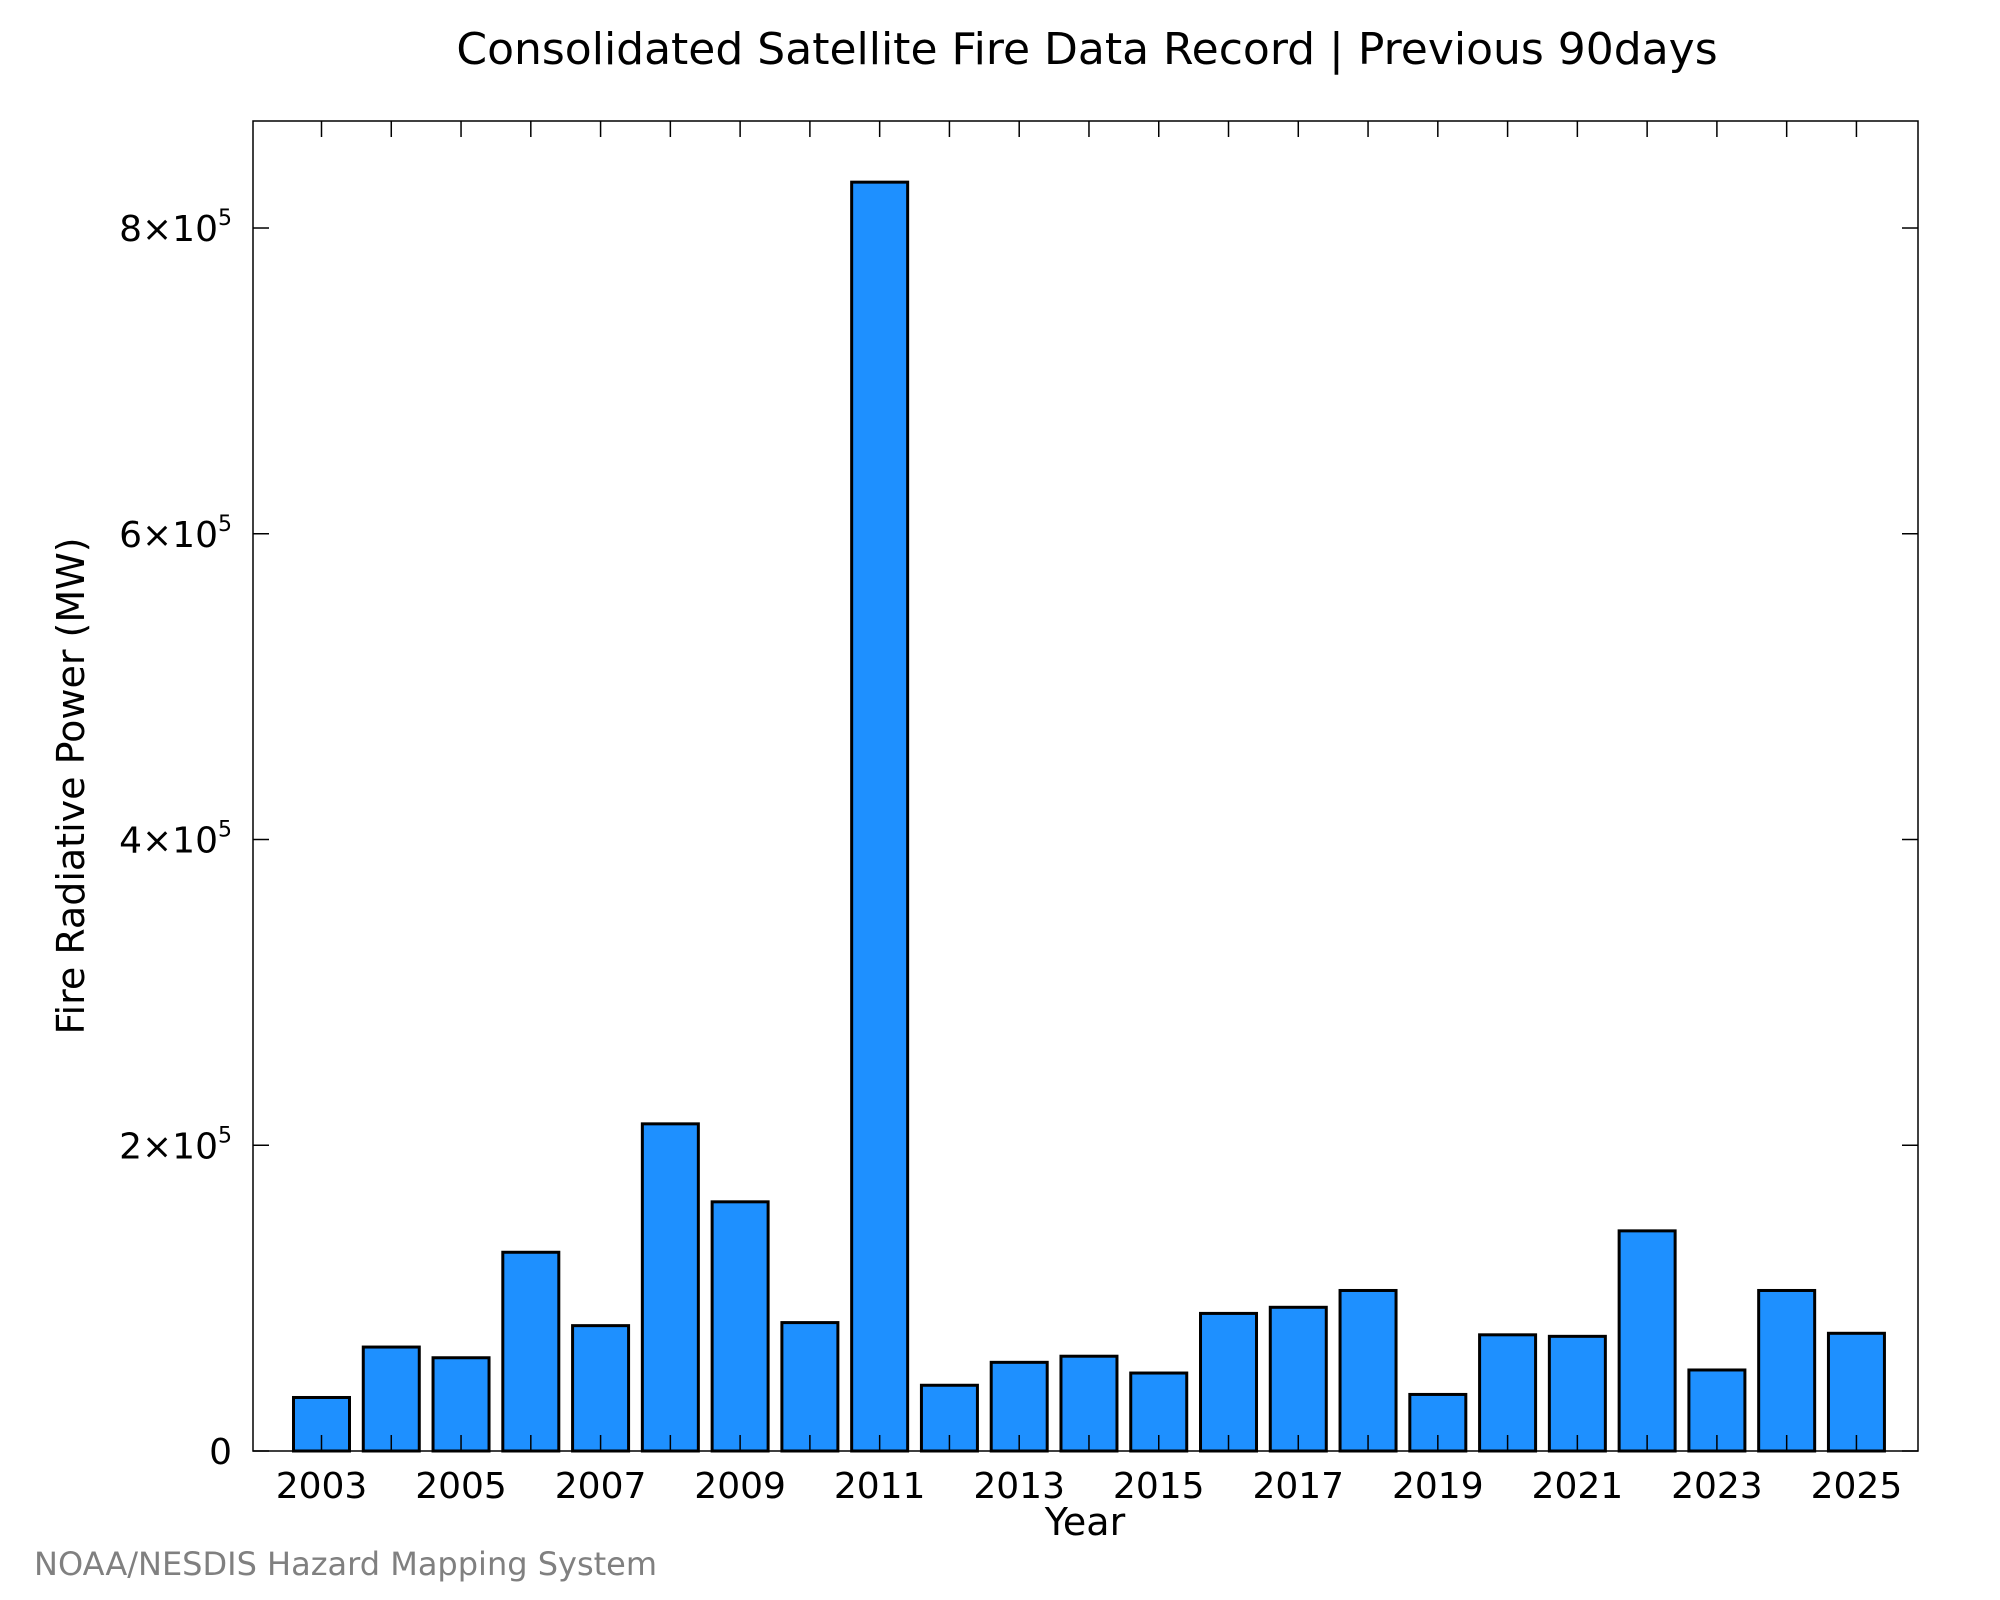 This screenshot has width=2000, height=1600. Describe the element at coordinates (175, 228) in the screenshot. I see `y-tick-label: 8×10⁵` at that location.